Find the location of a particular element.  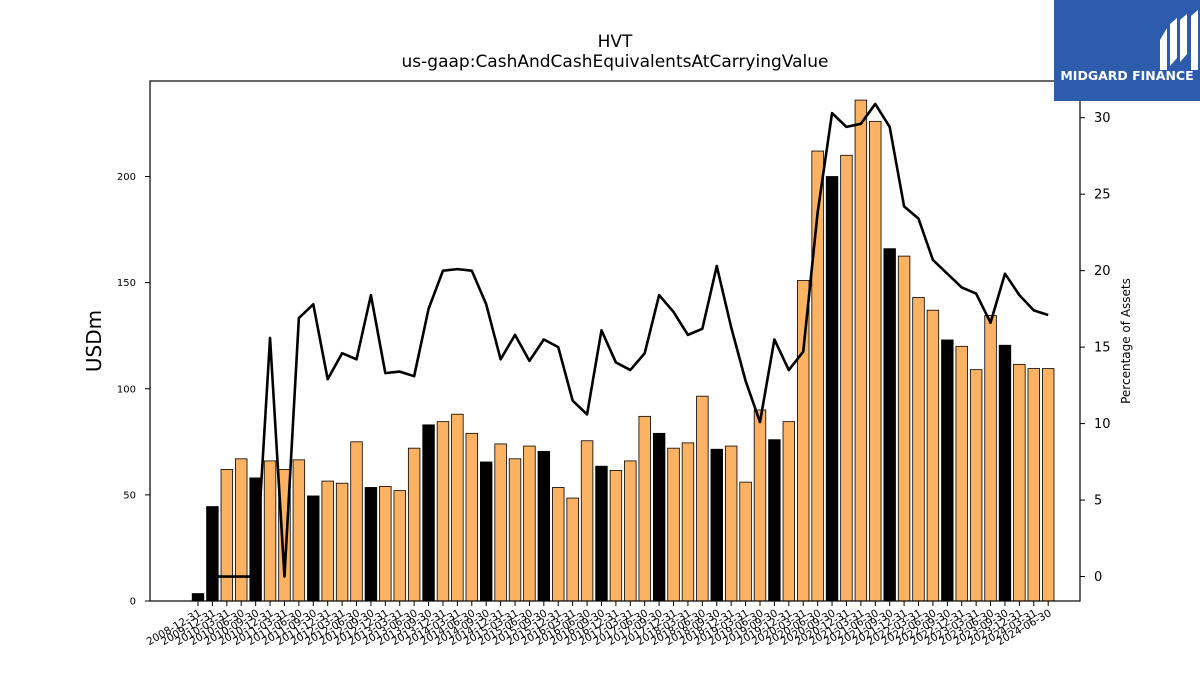

y2-tick-label: 30 is located at coordinates (1102, 118).